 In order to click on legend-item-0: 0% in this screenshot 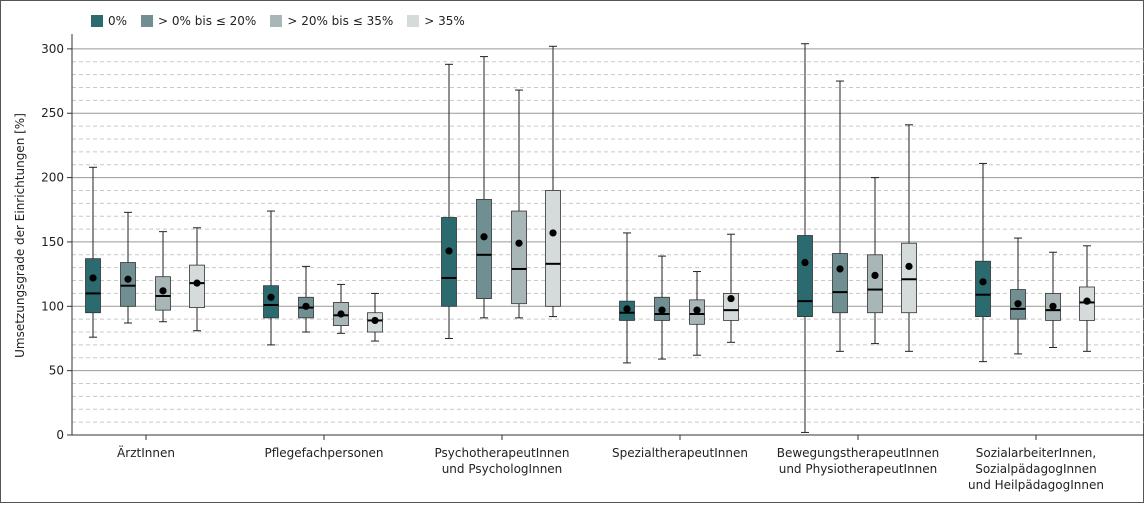, I will do `click(109, 21)`.